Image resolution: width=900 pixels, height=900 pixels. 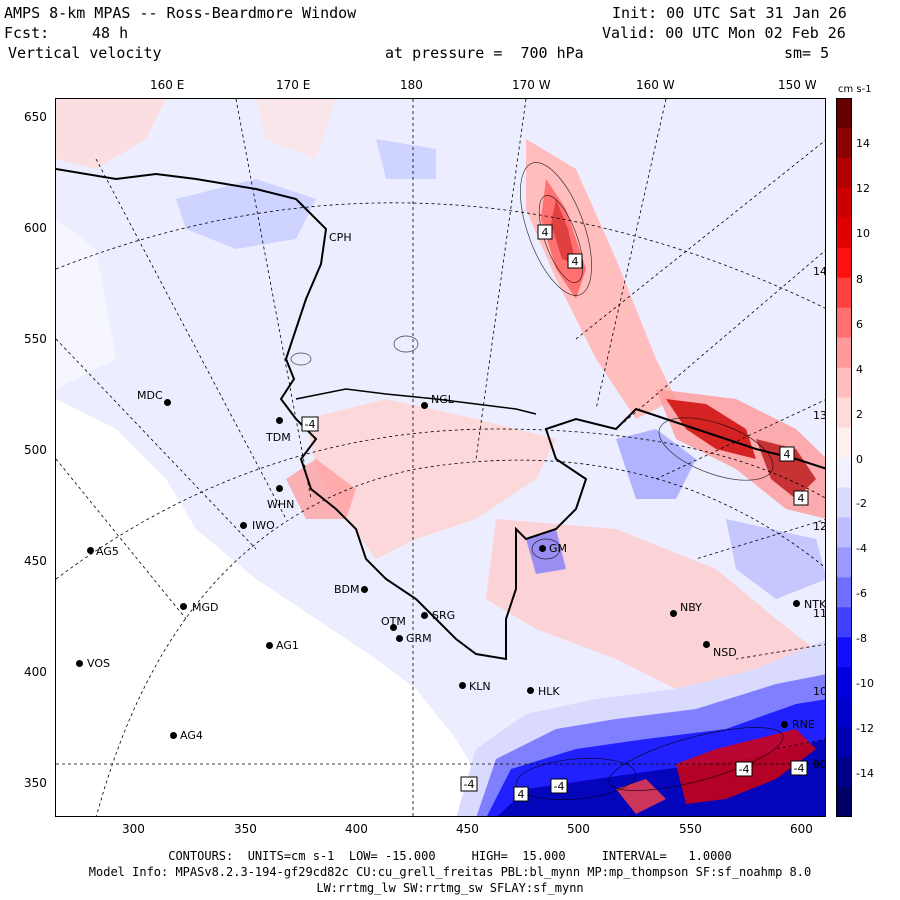 What do you see at coordinates (85, 53) in the screenshot?
I see `field-name: Vertical velocity` at bounding box center [85, 53].